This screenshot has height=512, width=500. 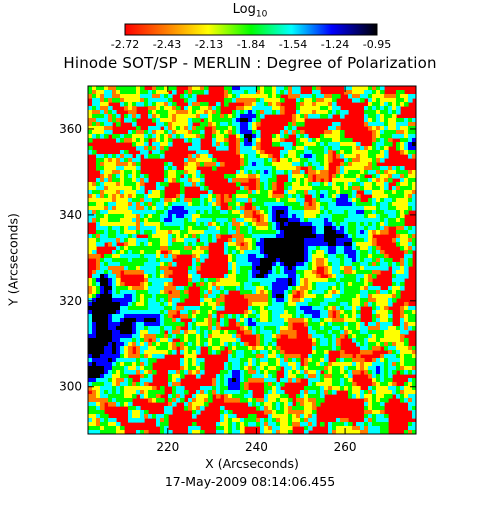 I want to click on colorbar-tick-label: -1.84, so click(x=251, y=44).